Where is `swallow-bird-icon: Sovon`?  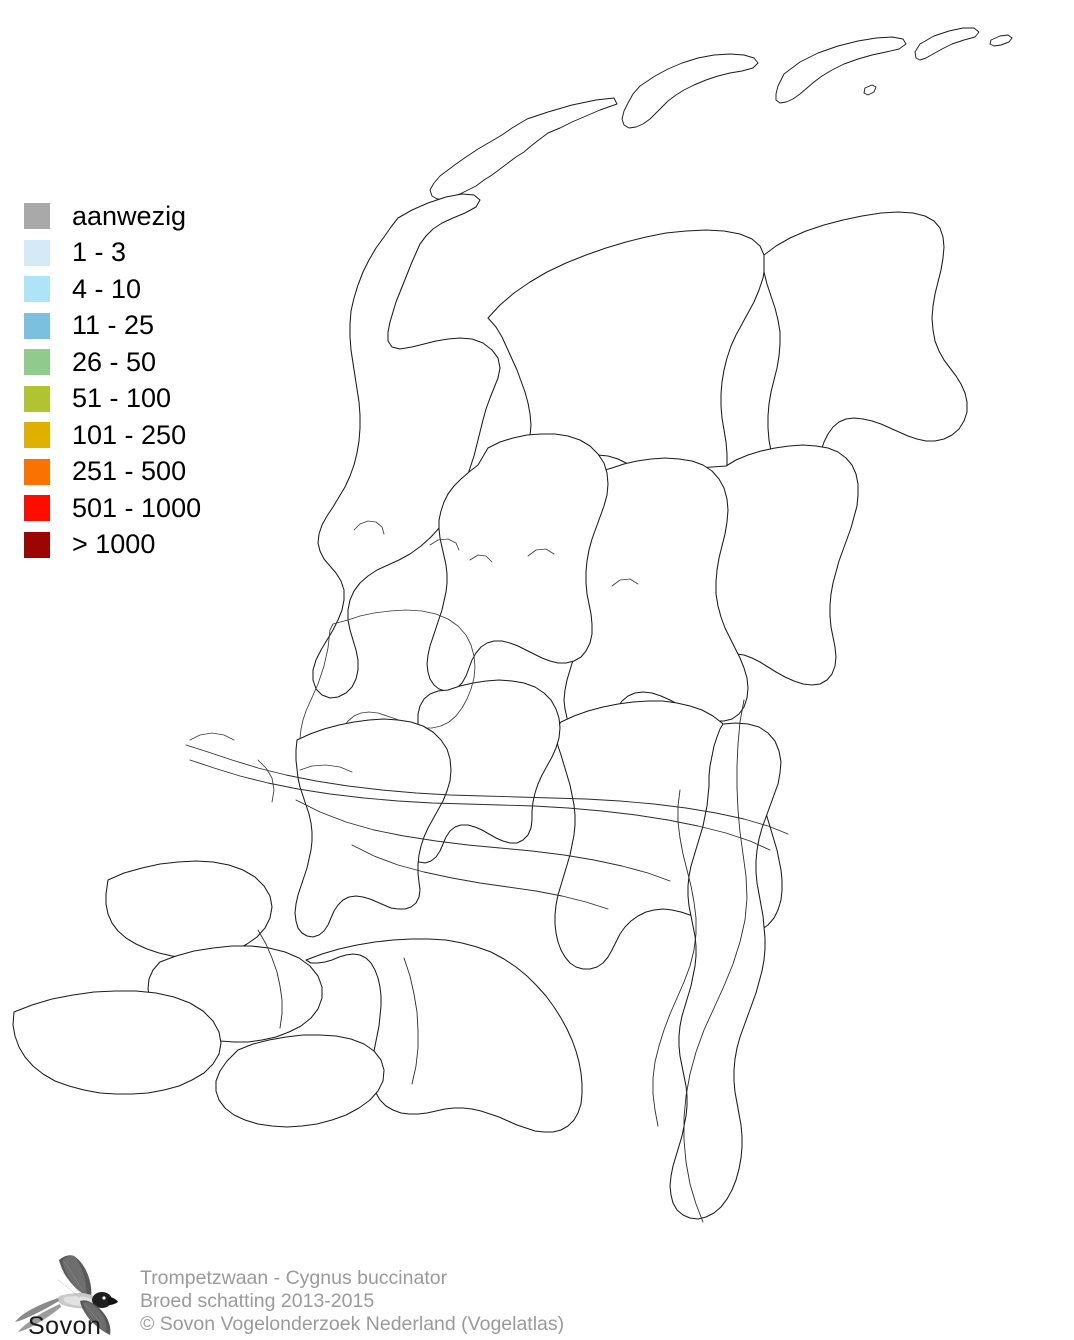
swallow-bird-icon: Sovon is located at coordinates (66, 1297).